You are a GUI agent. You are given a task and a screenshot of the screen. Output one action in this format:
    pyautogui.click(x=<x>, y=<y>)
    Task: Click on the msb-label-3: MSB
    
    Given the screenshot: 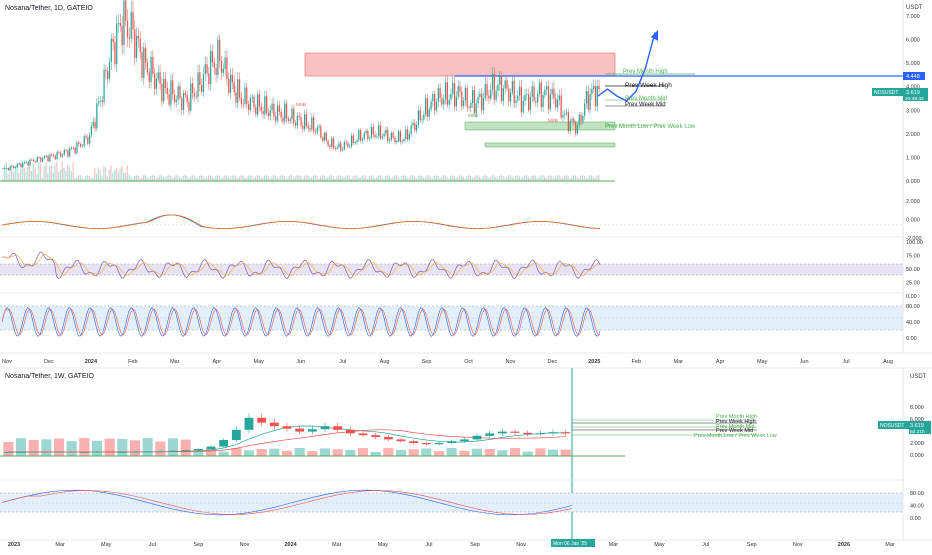 What is the action you would take?
    pyautogui.click(x=553, y=120)
    